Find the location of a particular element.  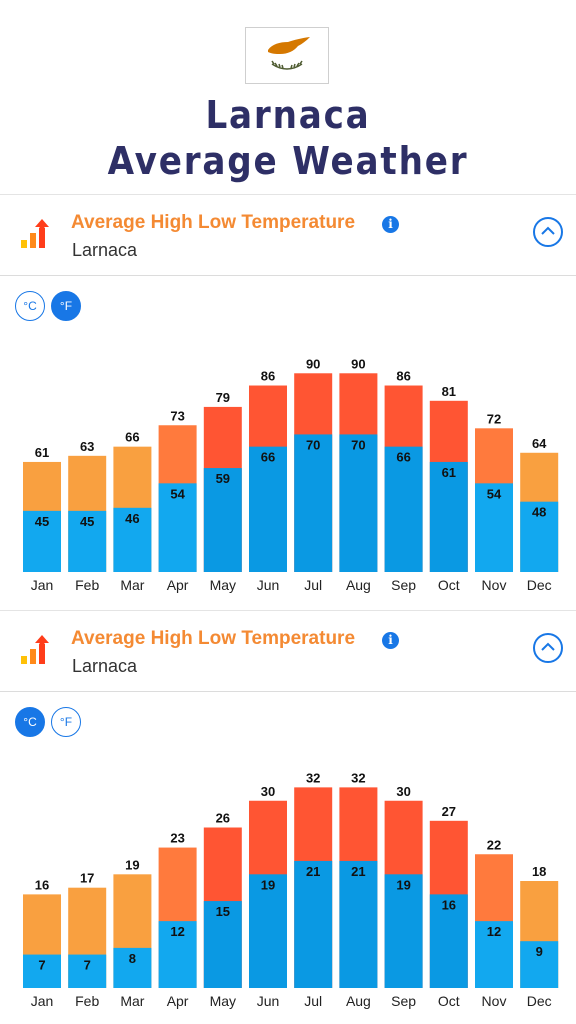

high-temp-label: 16 is located at coordinates (42, 884).